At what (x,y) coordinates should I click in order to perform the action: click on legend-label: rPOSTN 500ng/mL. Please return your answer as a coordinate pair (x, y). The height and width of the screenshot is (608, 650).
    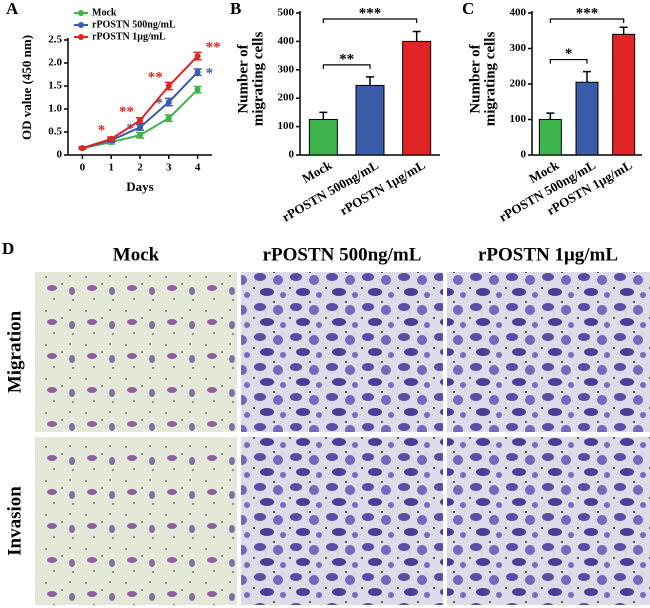
    Looking at the image, I should click on (134, 24).